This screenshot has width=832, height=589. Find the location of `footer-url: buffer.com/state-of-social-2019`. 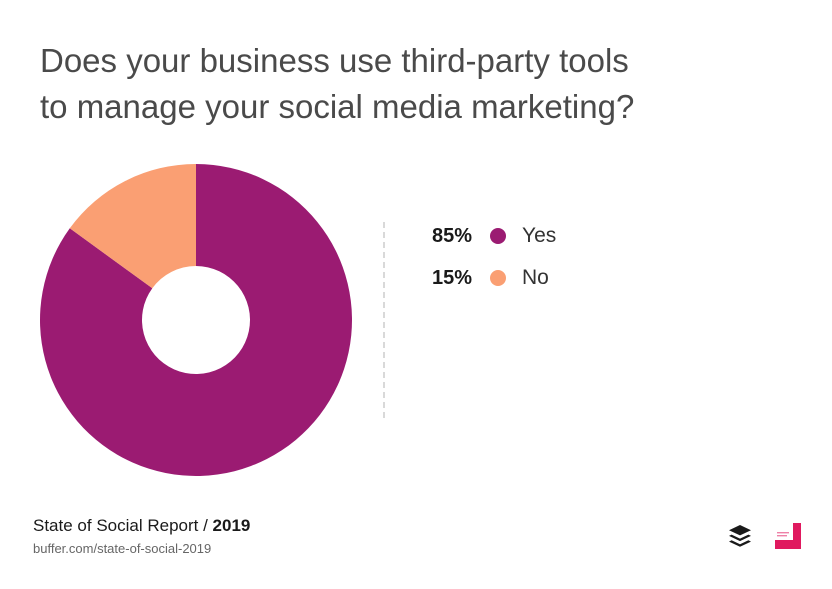

footer-url: buffer.com/state-of-social-2019 is located at coordinates (122, 548).